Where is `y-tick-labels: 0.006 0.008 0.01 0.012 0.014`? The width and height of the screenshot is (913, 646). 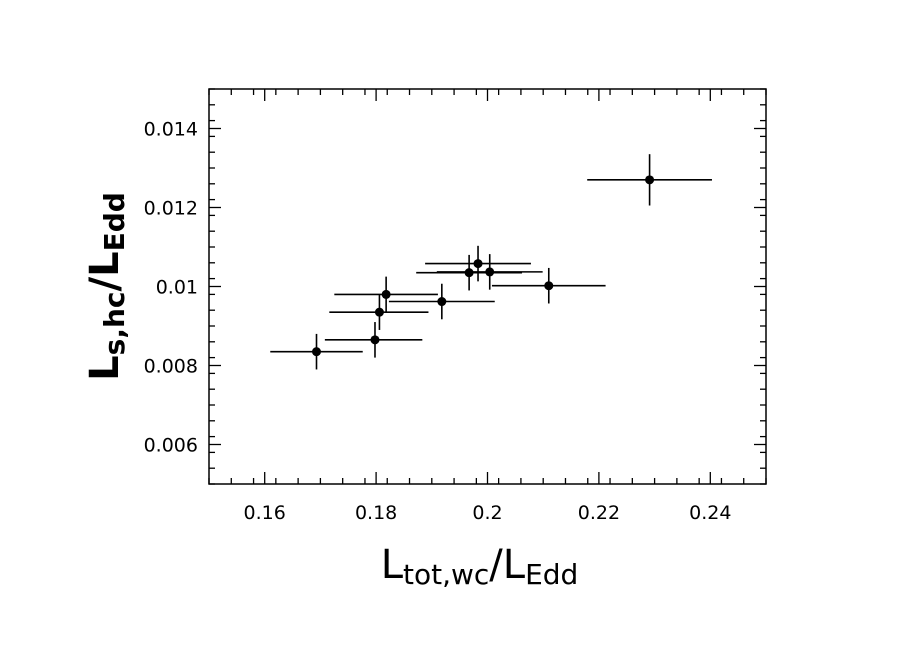
y-tick-labels: 0.006 0.008 0.01 0.012 0.014 is located at coordinates (171, 288).